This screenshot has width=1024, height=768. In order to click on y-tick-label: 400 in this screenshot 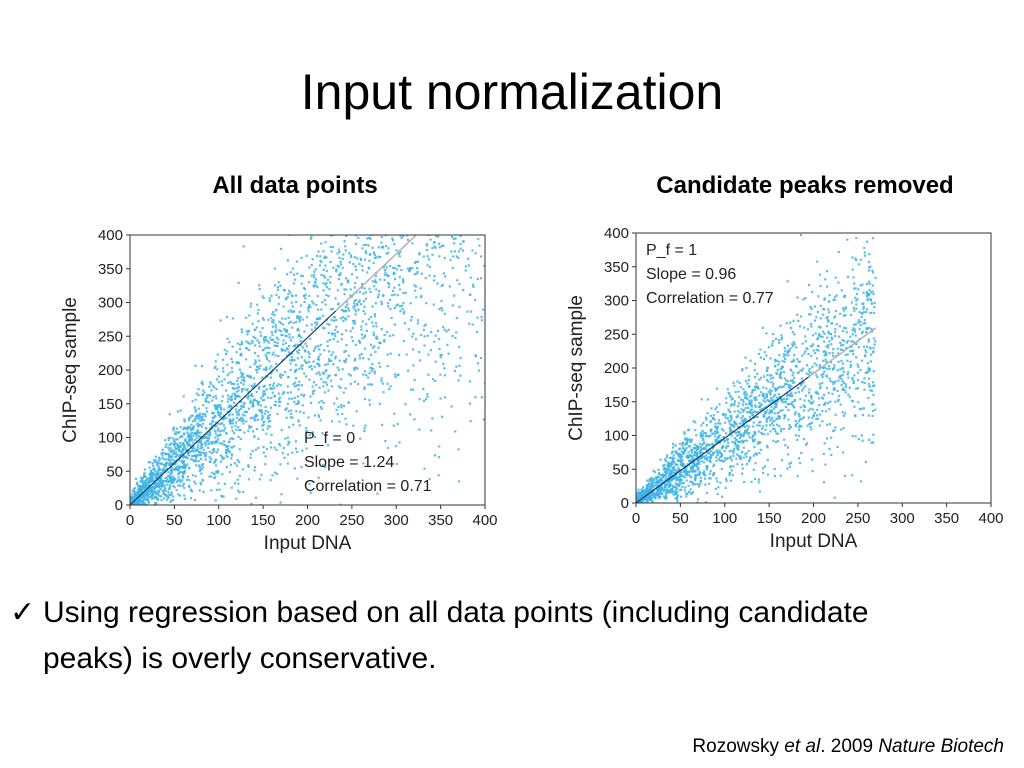, I will do `click(110, 235)`.